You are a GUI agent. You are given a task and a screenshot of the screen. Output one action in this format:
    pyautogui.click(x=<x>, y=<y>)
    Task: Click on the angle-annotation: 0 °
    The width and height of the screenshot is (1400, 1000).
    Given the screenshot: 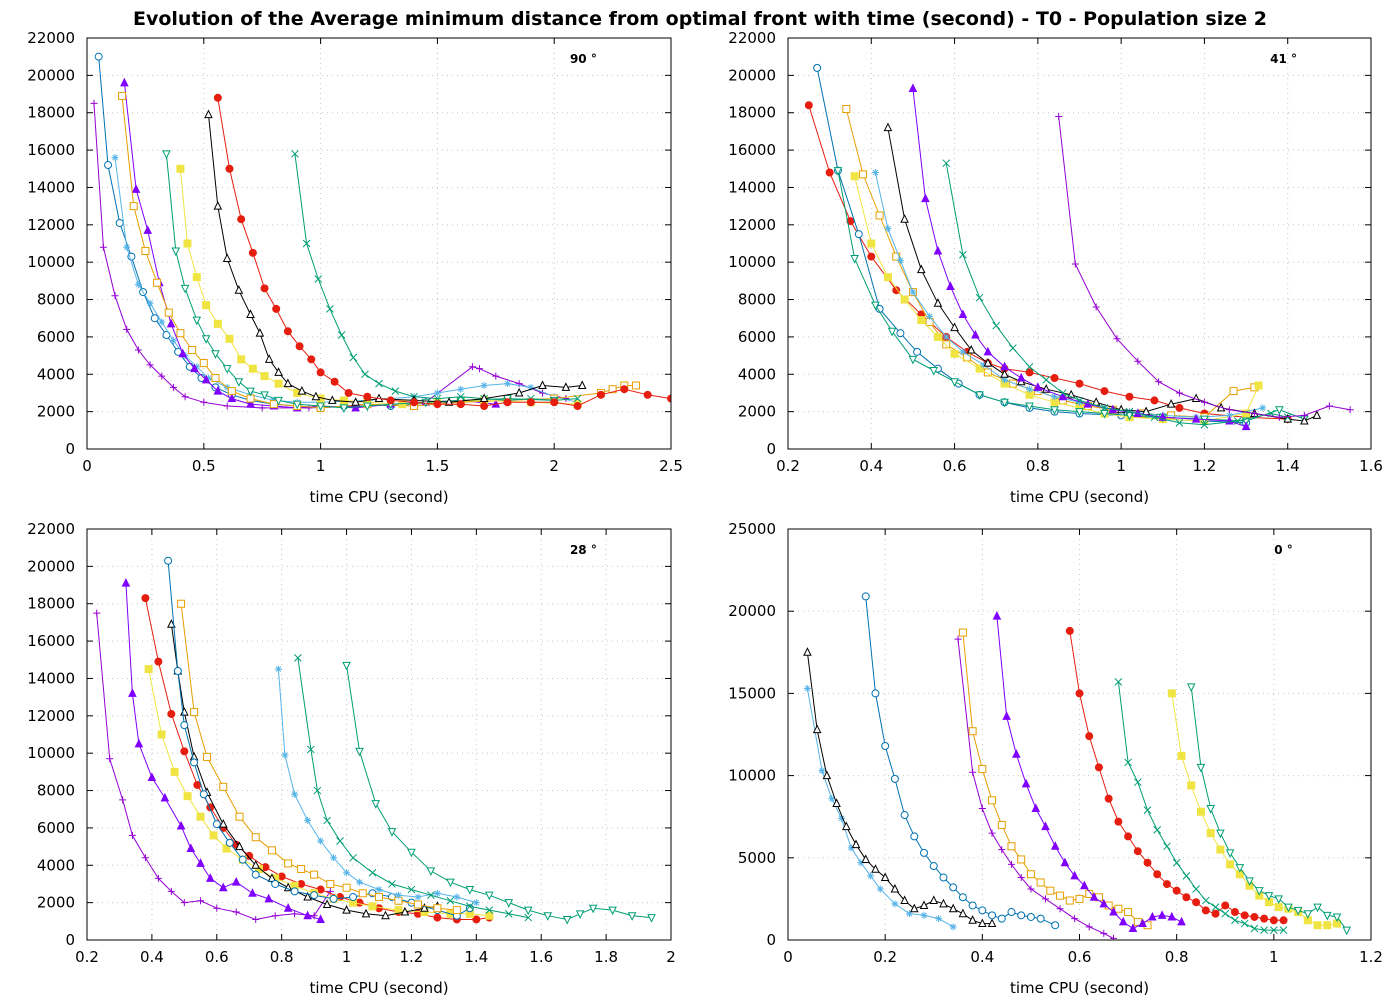 What is the action you would take?
    pyautogui.click(x=1283, y=550)
    